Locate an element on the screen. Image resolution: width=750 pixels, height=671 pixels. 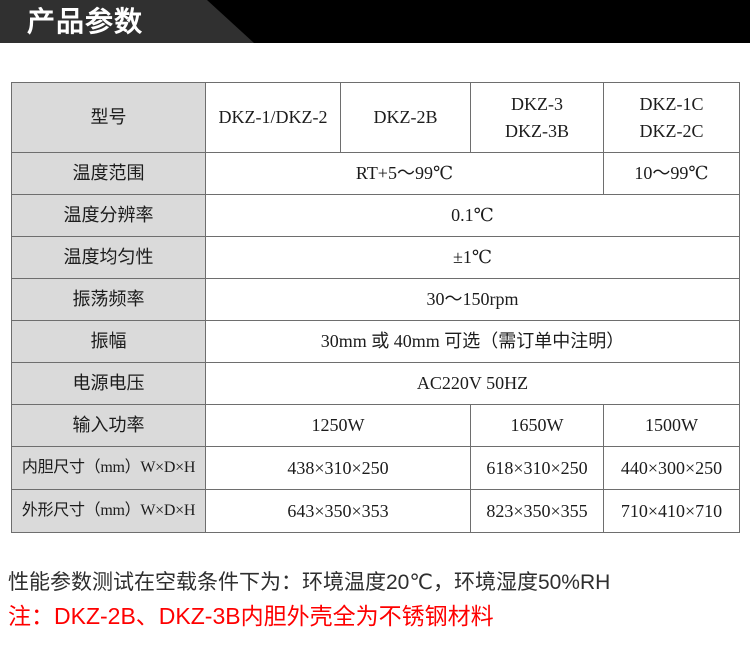
model-cell: DKZ-3 DKZ-3B is located at coordinates (537, 117).